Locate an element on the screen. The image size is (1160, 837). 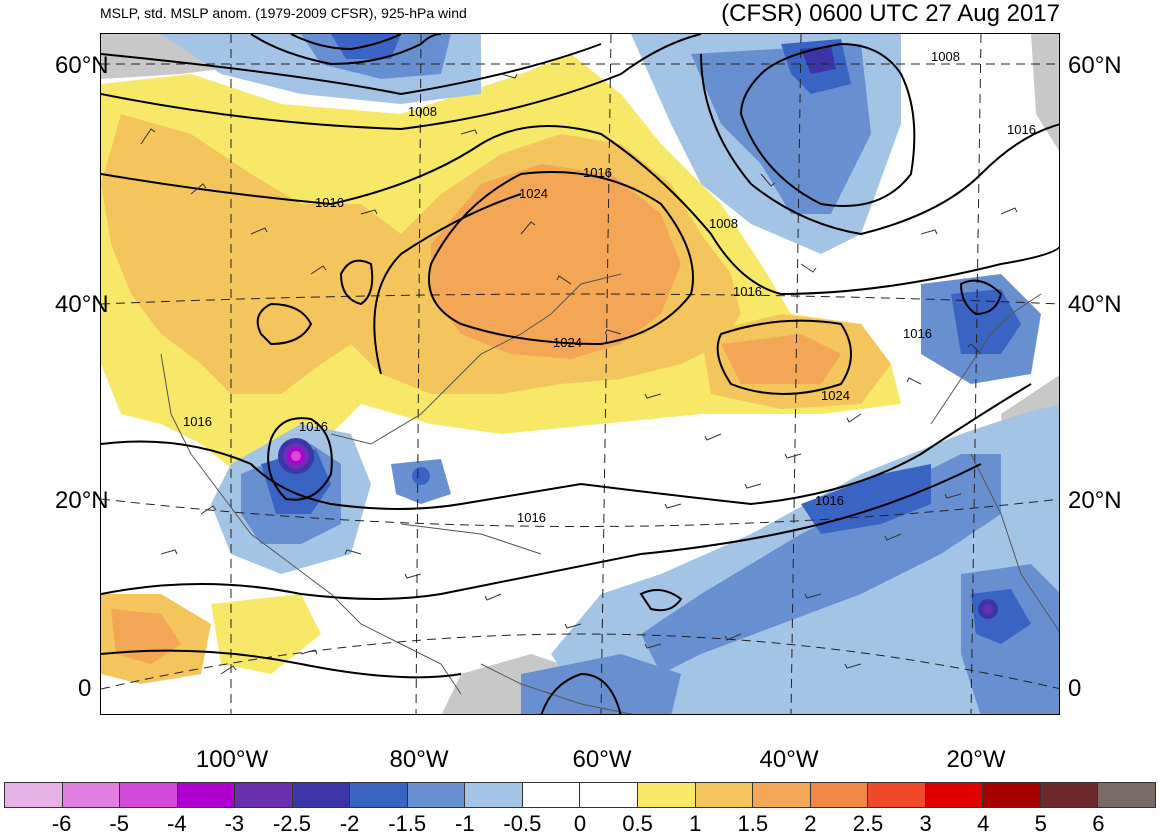
colorbar-tick-label: 4 is located at coordinates (983, 823).